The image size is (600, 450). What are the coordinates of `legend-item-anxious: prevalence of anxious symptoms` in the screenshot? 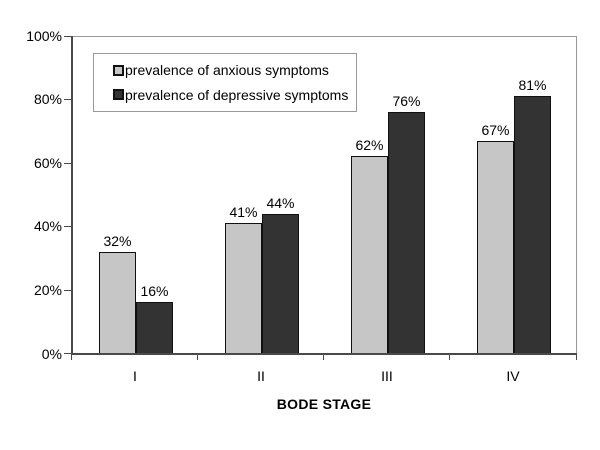 It's located at (234, 70).